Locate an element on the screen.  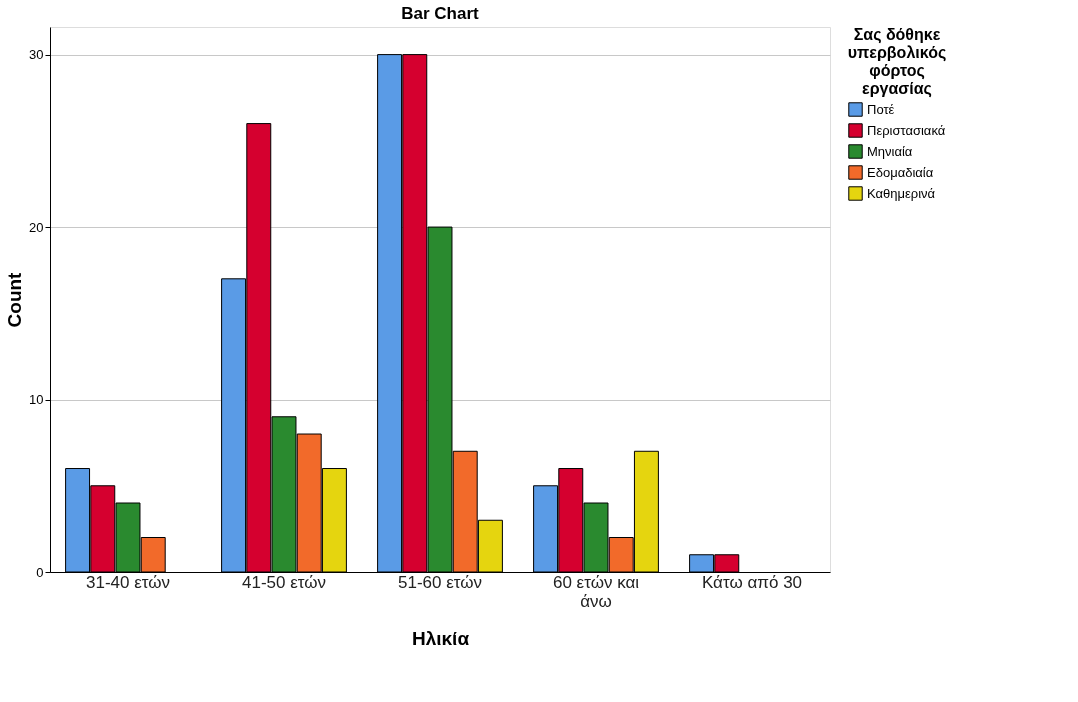
x-tick-label: Κάτω από 30 is located at coordinates (752, 582).